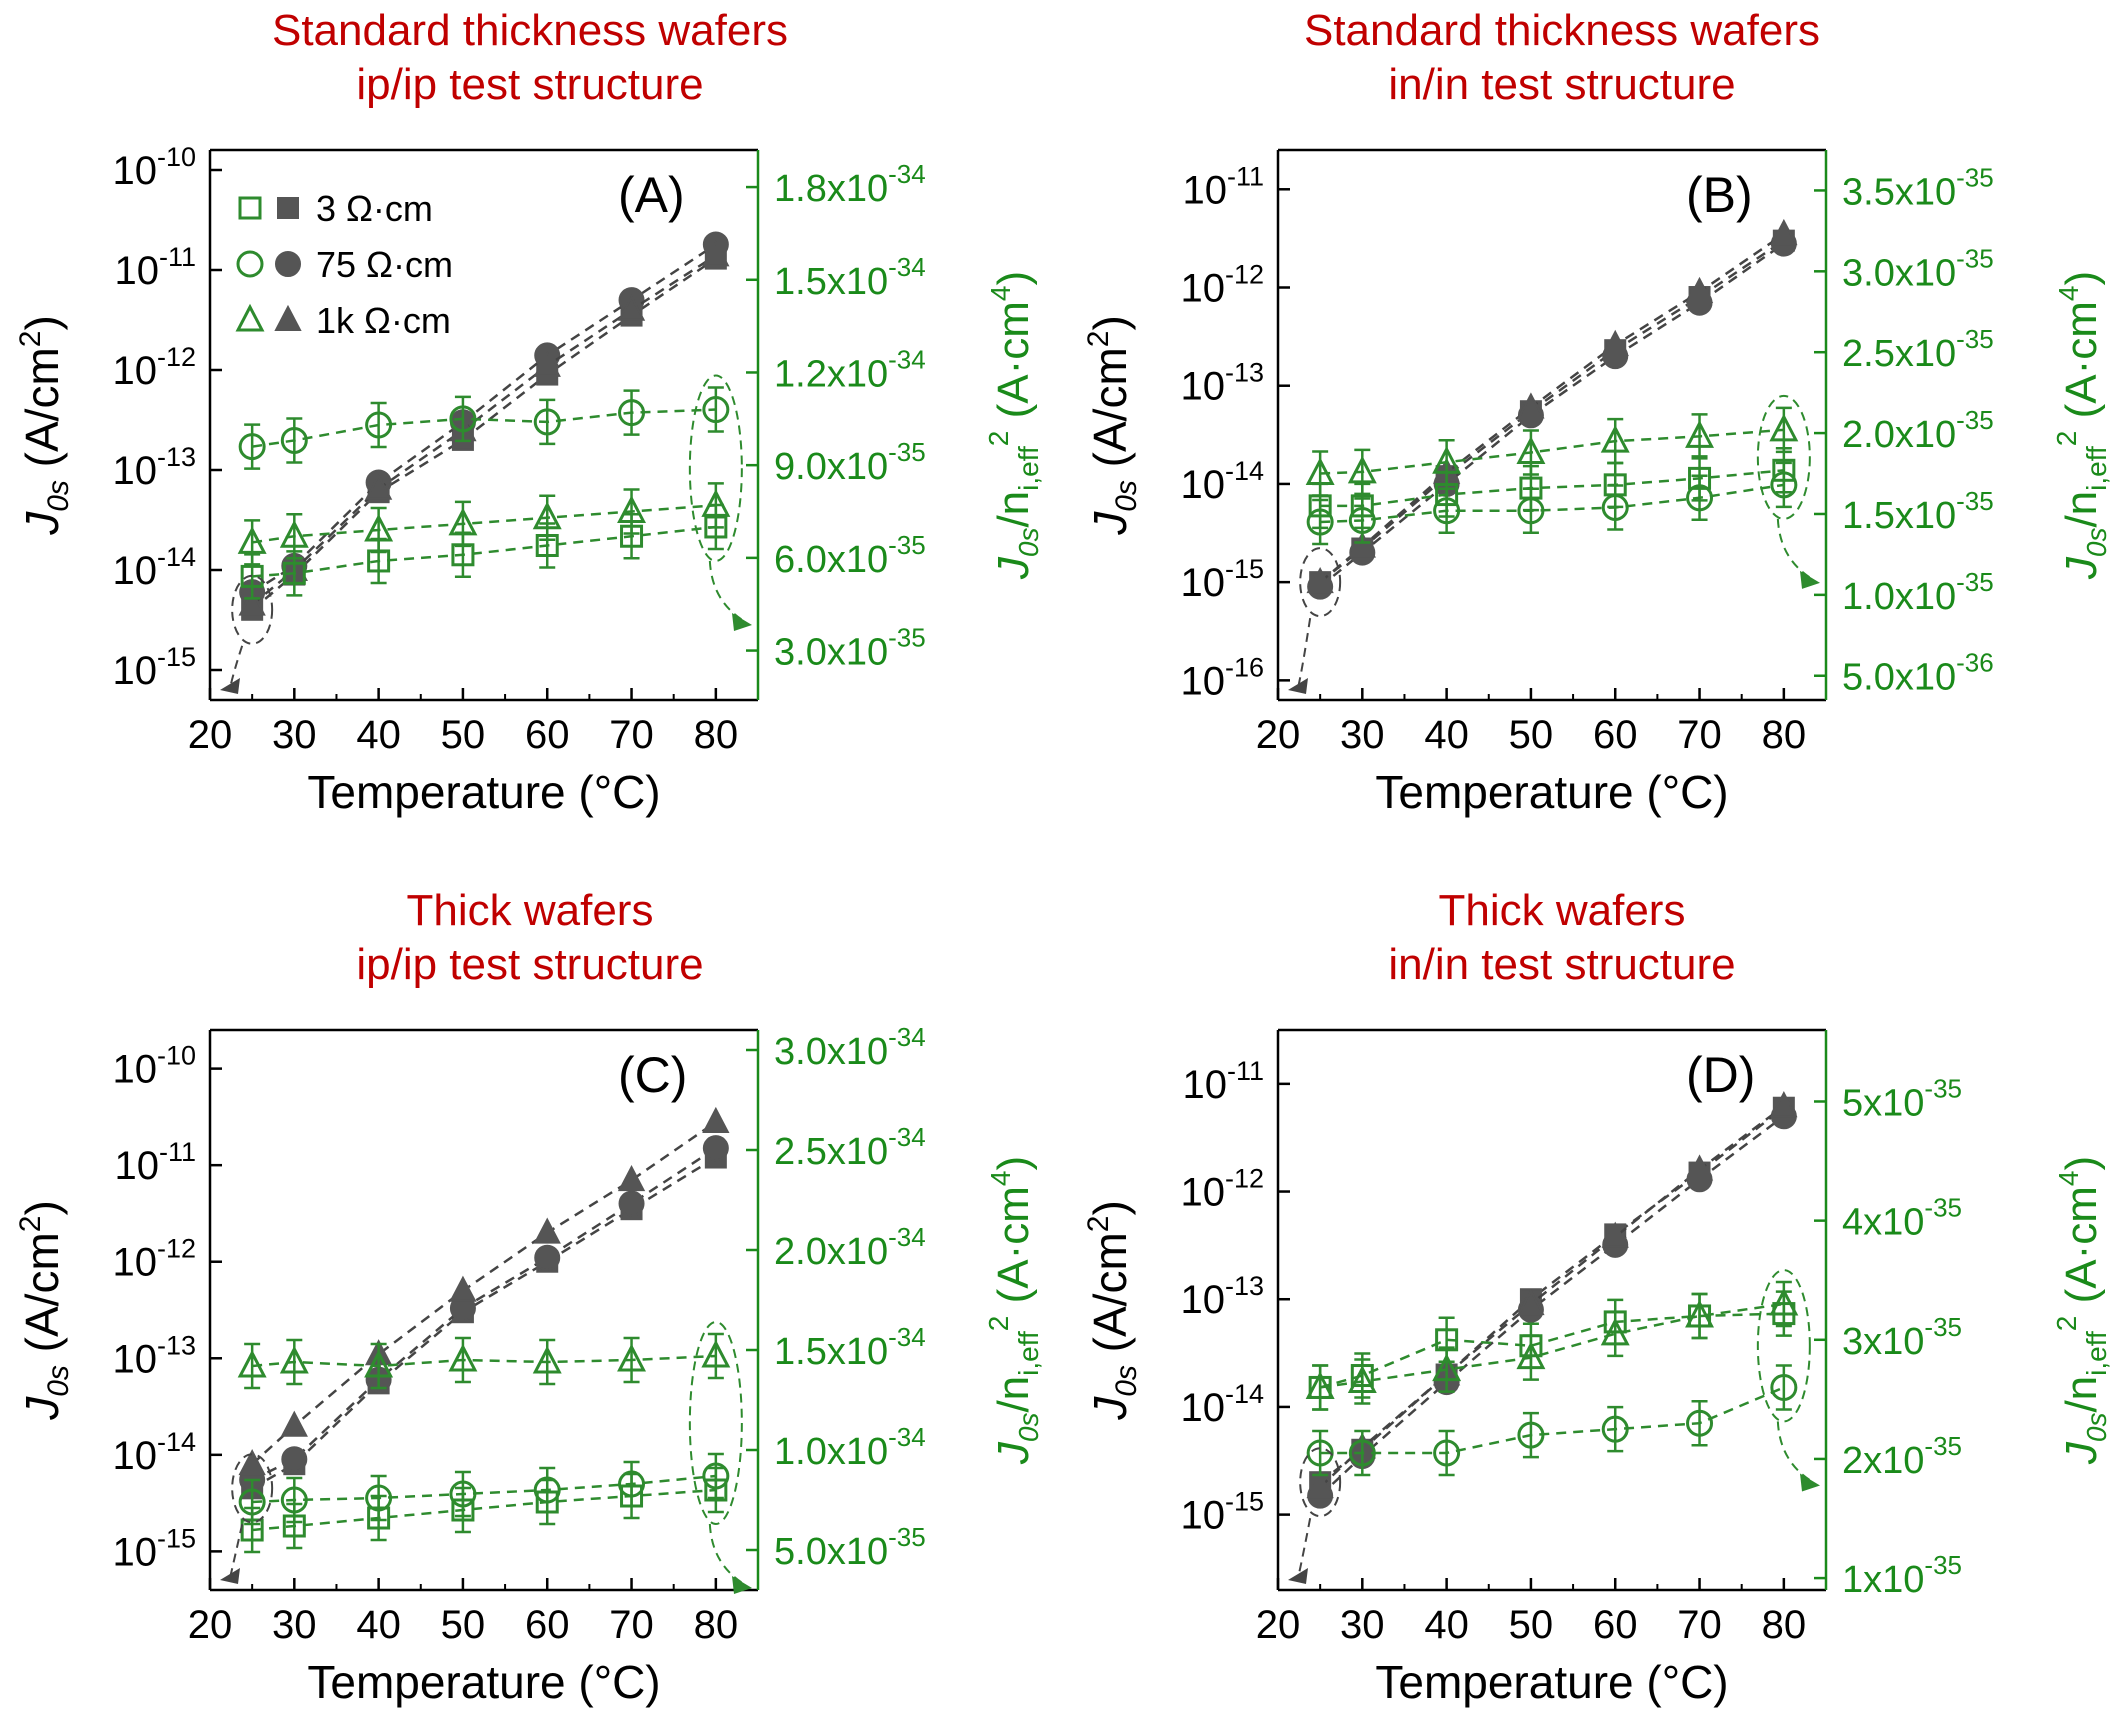  Describe the element at coordinates (1918, 592) in the screenshot. I see `right-tick-label: 1.0x10⁻³⁵` at that location.